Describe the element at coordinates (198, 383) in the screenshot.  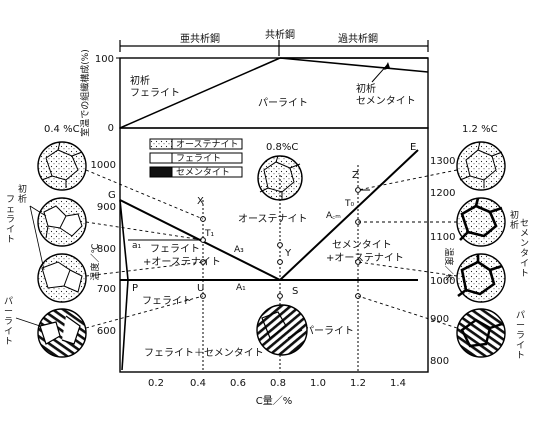
I see `x-tick-0.4: 0.4` at that location.